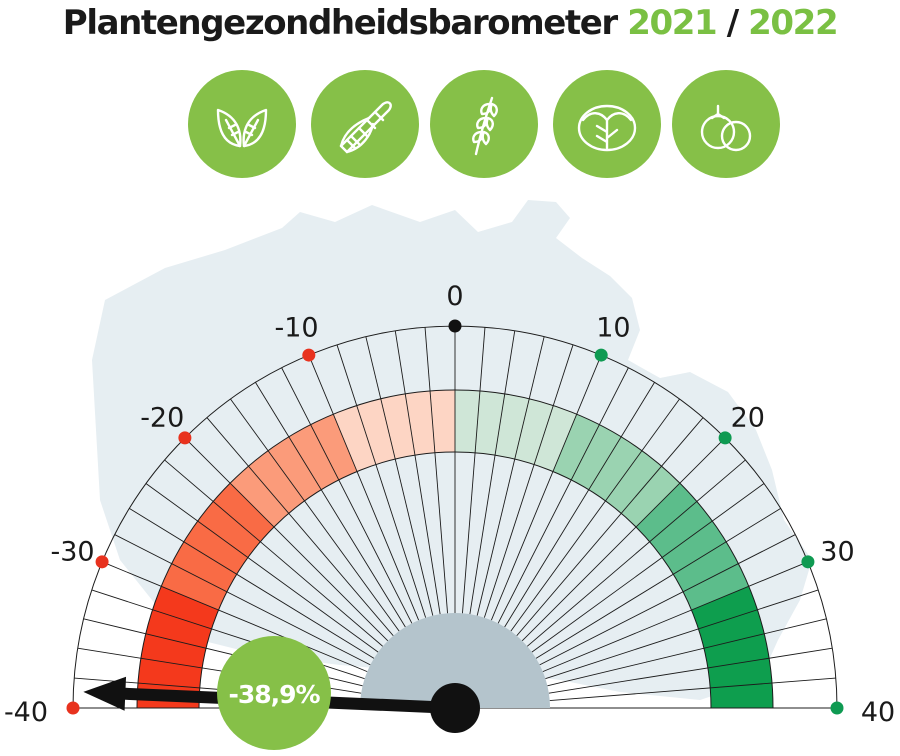 This screenshot has height=756, width=900. Describe the element at coordinates (365, 124) in the screenshot. I see `corn-icon` at that location.